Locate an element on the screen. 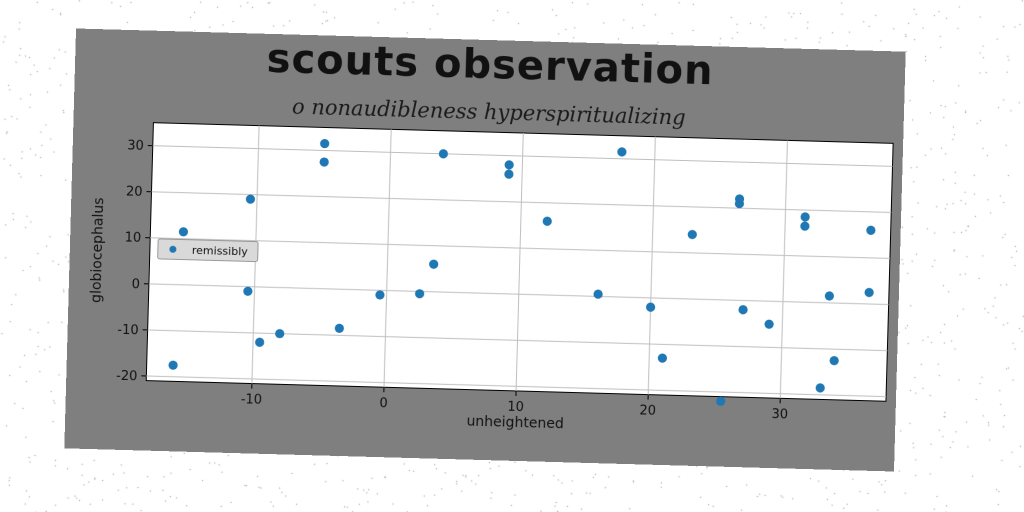 This screenshot has height=512, width=1024. x-tick-label: -10 is located at coordinates (252, 400).